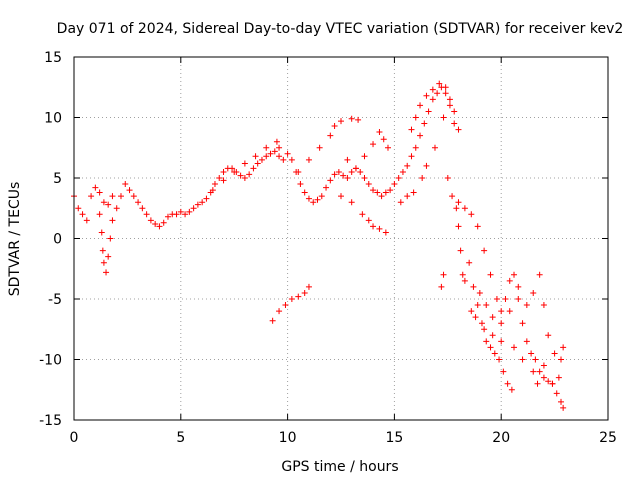 The image size is (640, 480). Describe the element at coordinates (55, 300) in the screenshot. I see `y-tick-label: -5` at that location.